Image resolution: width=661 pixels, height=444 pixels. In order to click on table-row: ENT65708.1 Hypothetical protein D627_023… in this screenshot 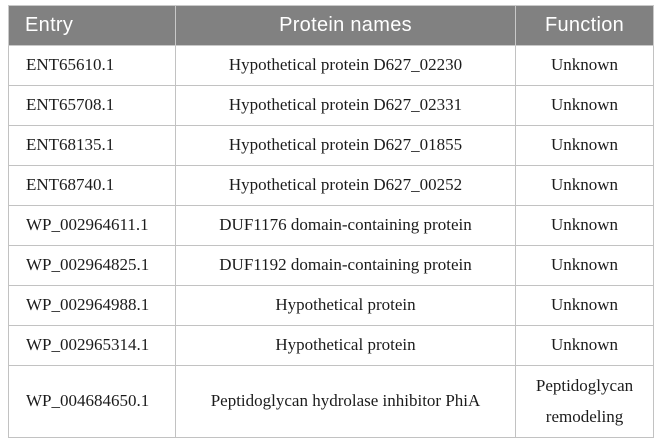, I will do `click(331, 105)`.